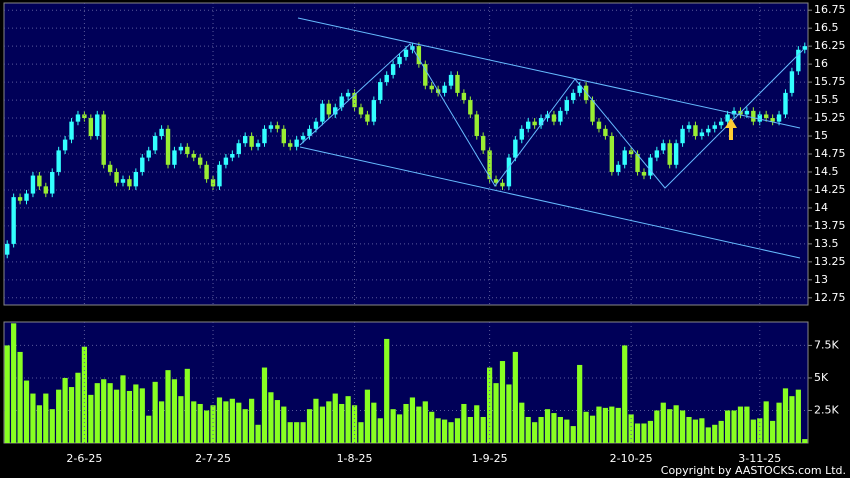 The height and width of the screenshot is (478, 850). Describe the element at coordinates (830, 297) in the screenshot. I see `y-tick-label: 12.75` at that location.